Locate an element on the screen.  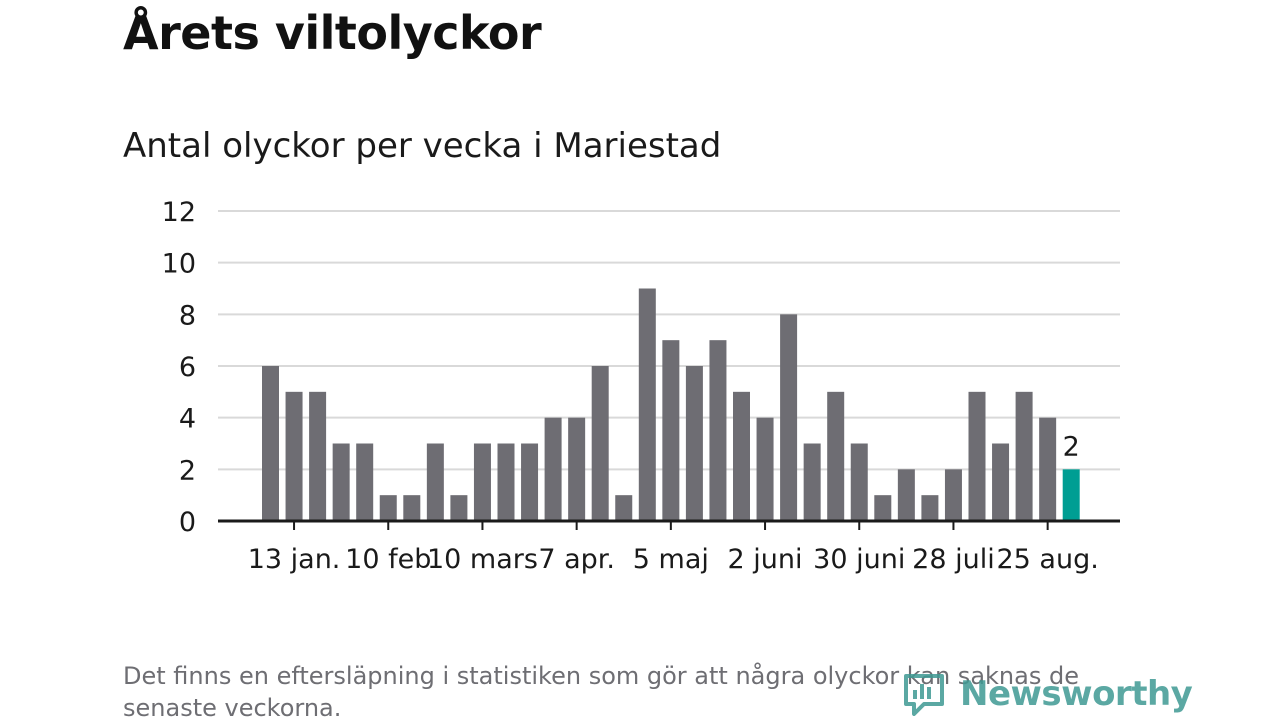
chart-subtitle: Antal olyckor per vecka i Mariestad is located at coordinates (422, 146).